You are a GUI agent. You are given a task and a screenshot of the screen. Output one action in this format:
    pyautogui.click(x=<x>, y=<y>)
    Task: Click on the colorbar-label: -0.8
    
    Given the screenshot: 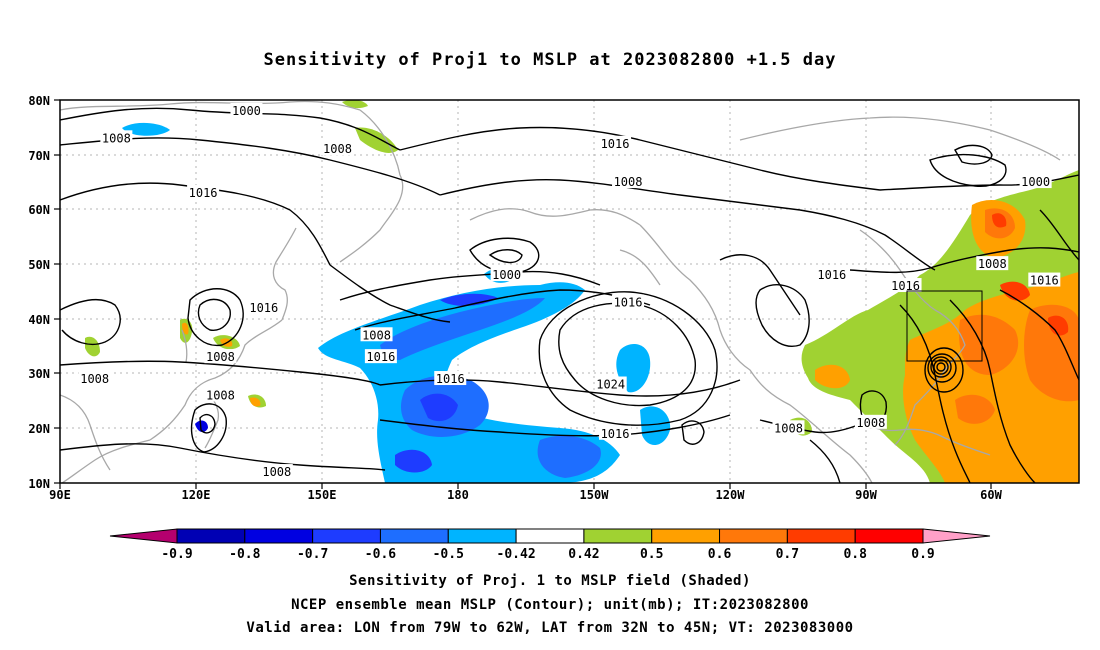 What is the action you would take?
    pyautogui.click(x=244, y=554)
    